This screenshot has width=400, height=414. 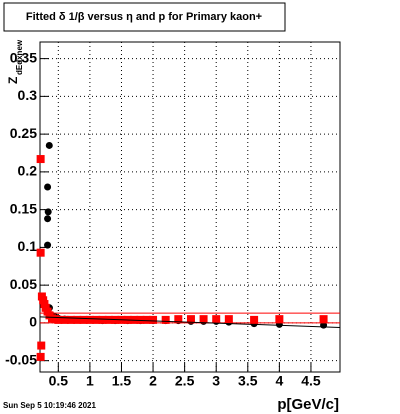 What do you see at coordinates (216, 381) in the screenshot?
I see `x-tick-label: 3` at bounding box center [216, 381].